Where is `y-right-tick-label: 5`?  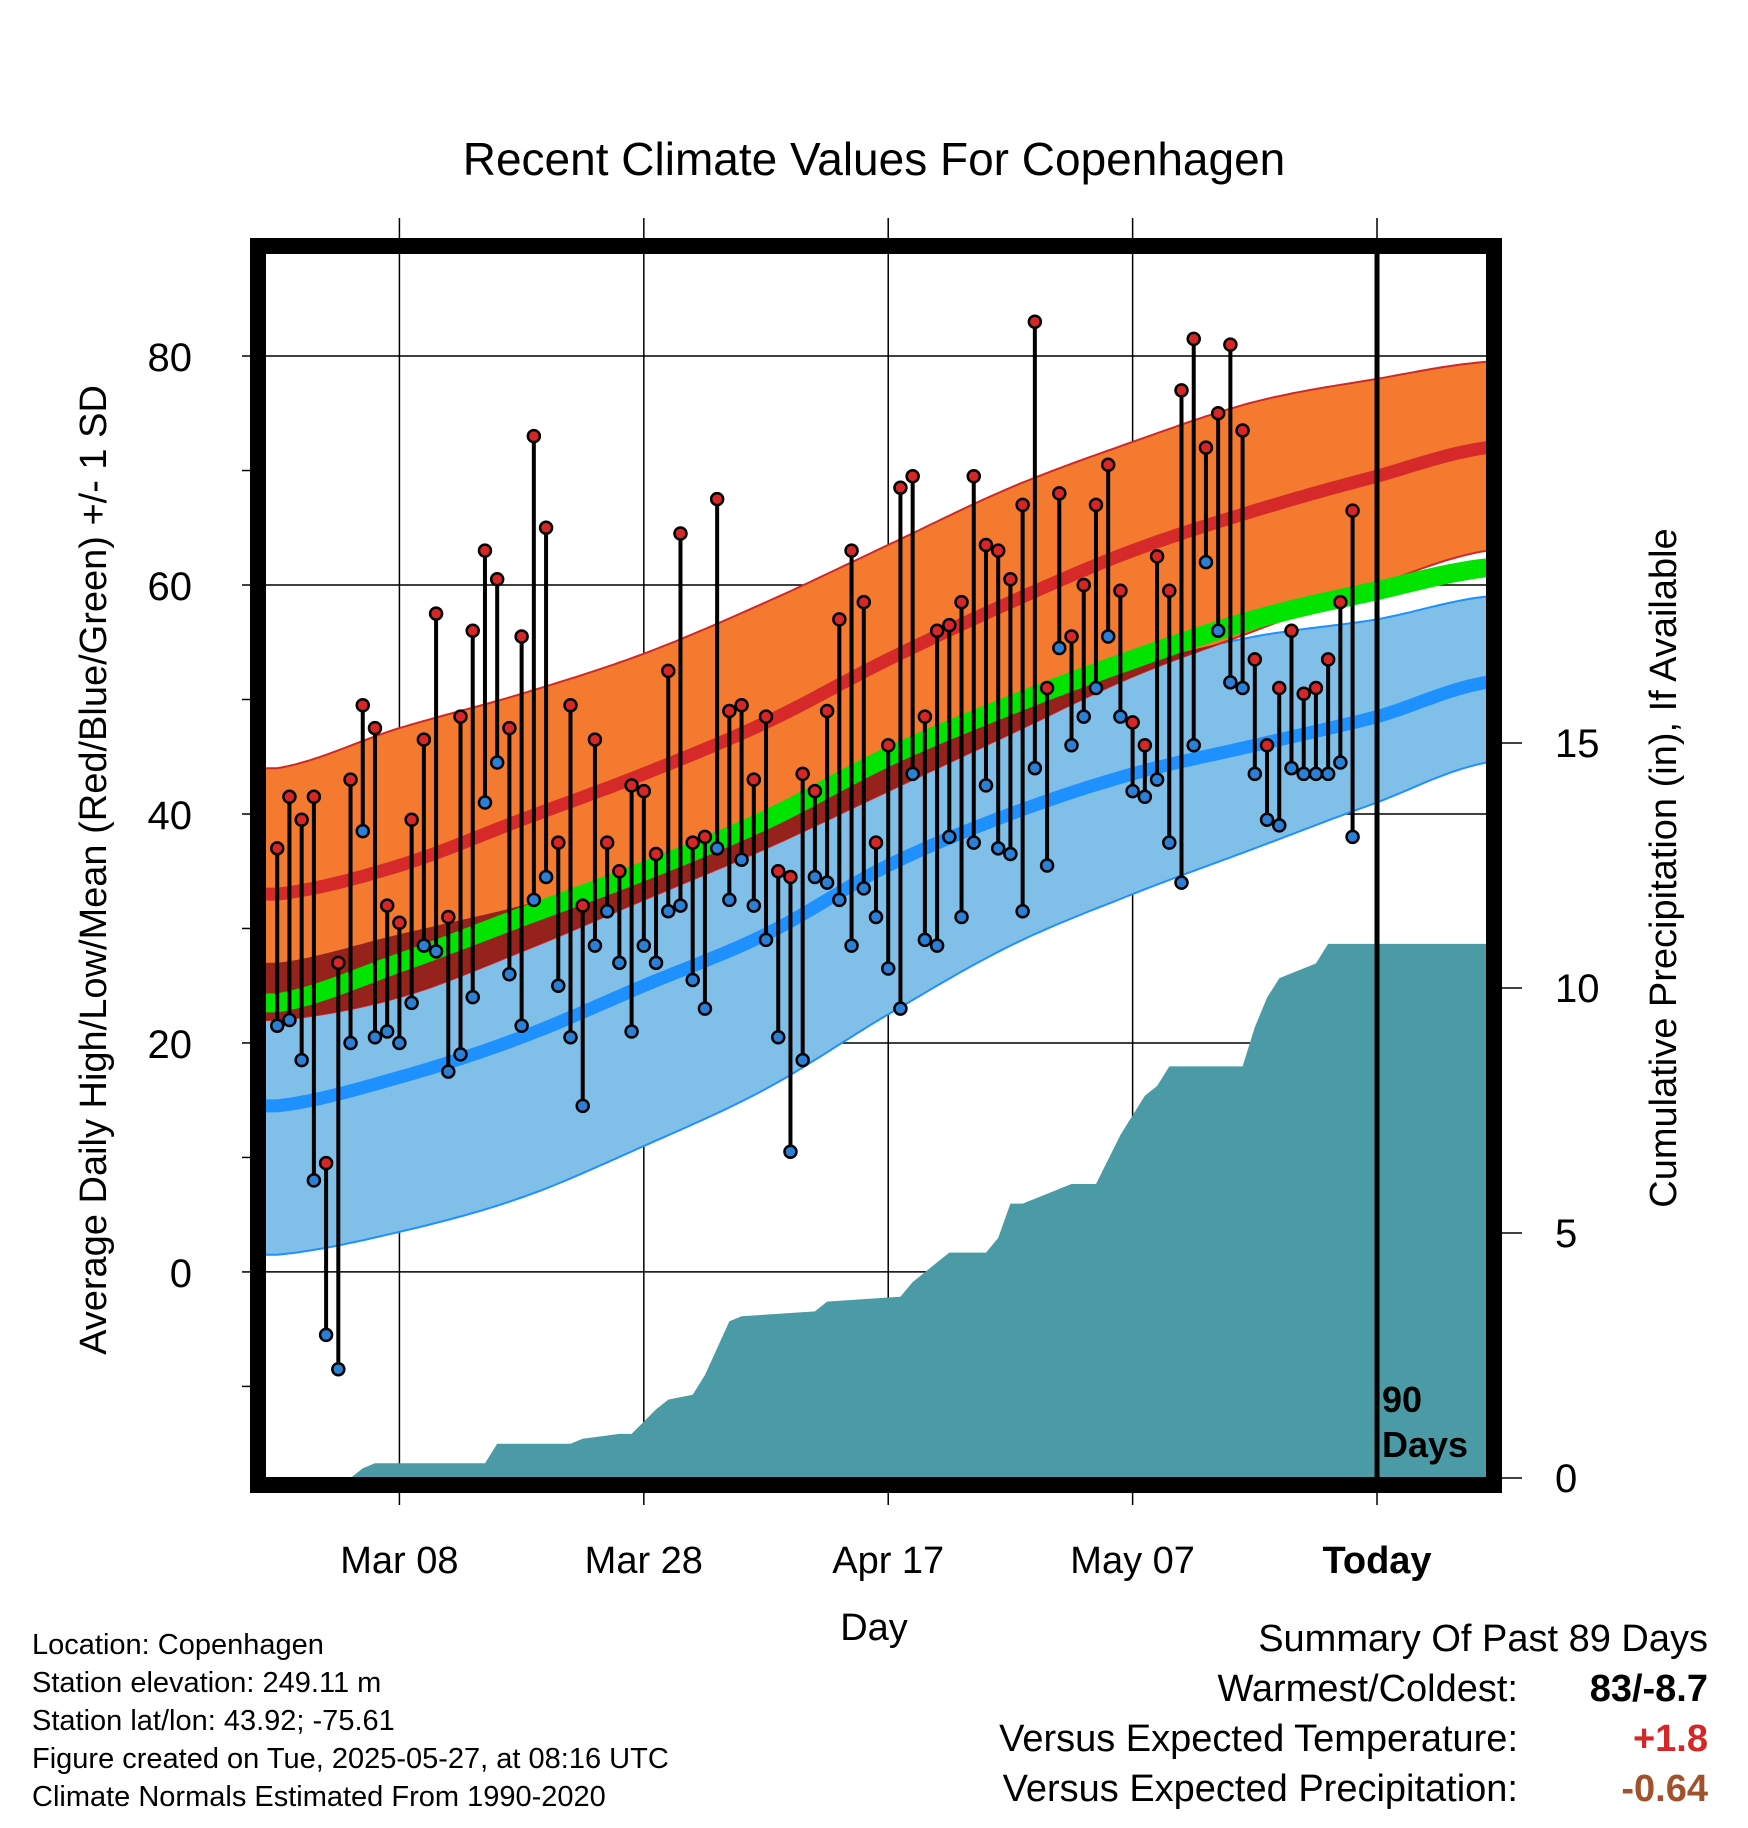
y-right-tick-label: 5 is located at coordinates (1566, 1234).